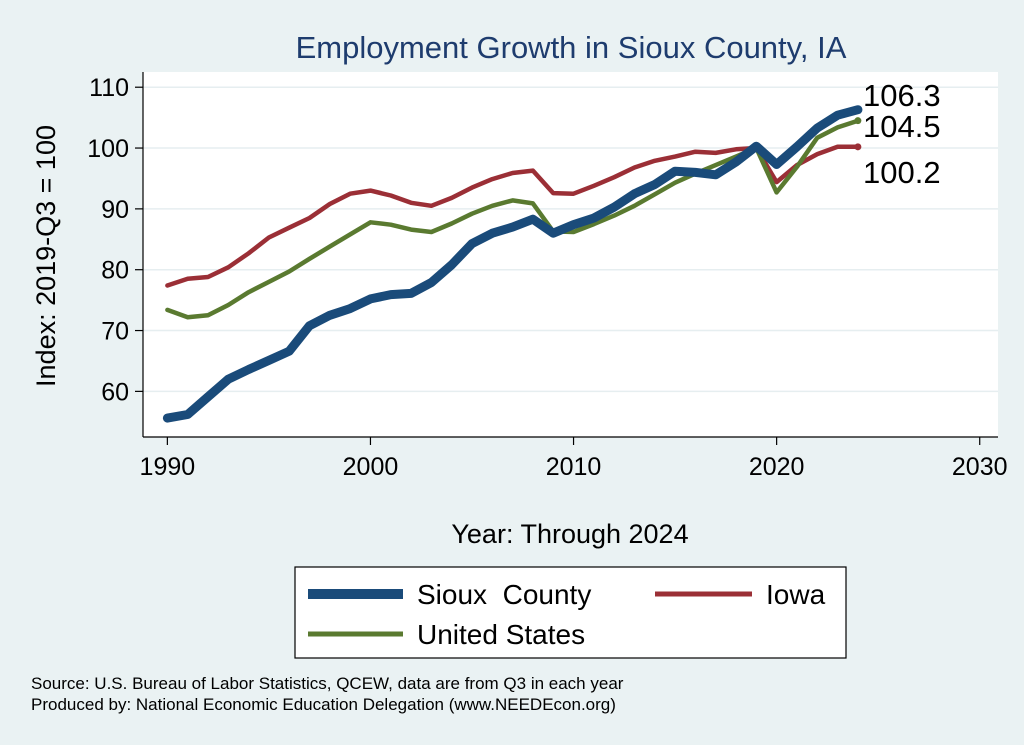  Describe the element at coordinates (777, 467) in the screenshot. I see `x-tick-label-2020: 2020` at that location.